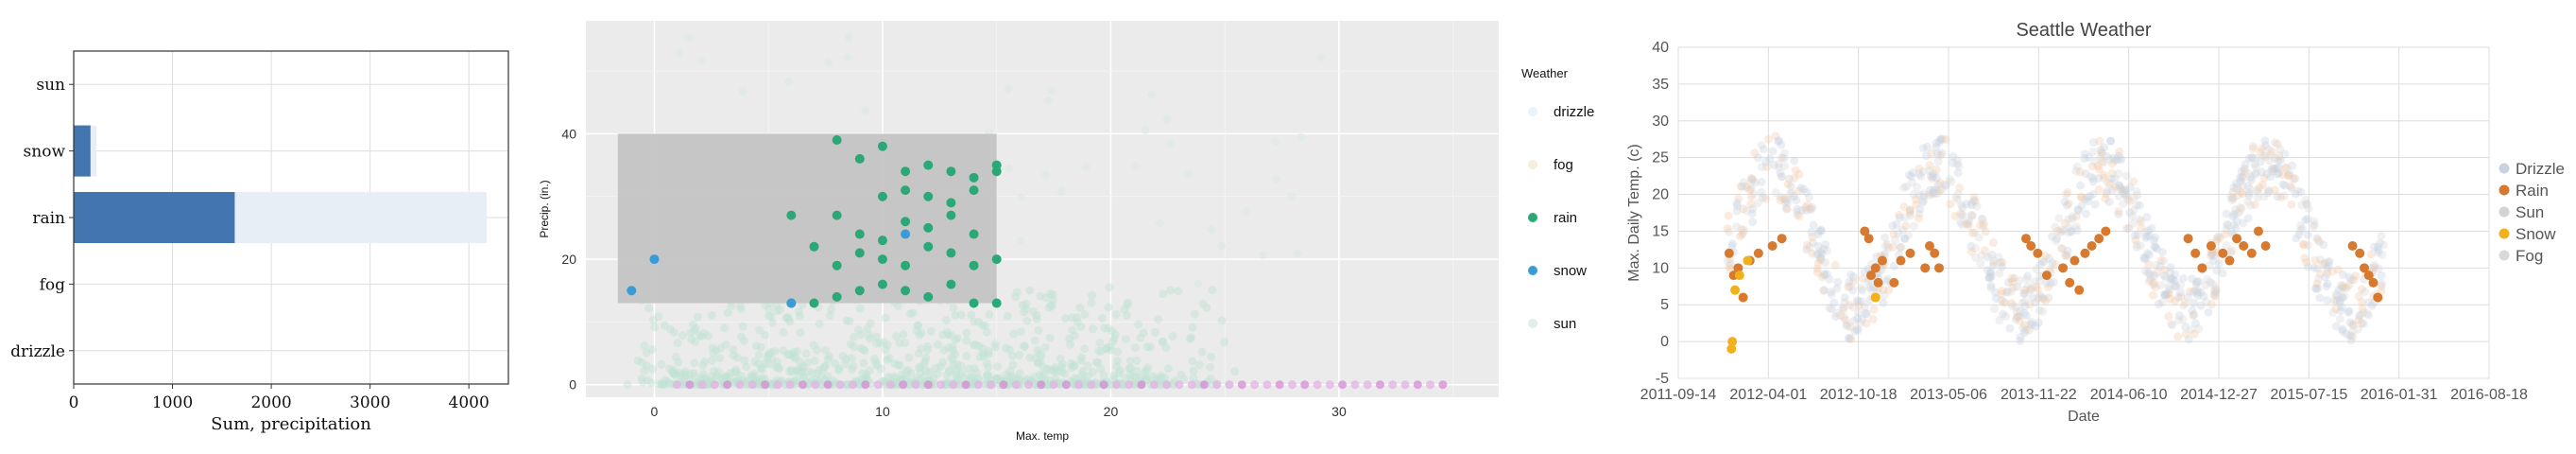 The image size is (2576, 454). Describe the element at coordinates (544, 208) in the screenshot. I see `y-axis-label: Precip. (in.)` at that location.